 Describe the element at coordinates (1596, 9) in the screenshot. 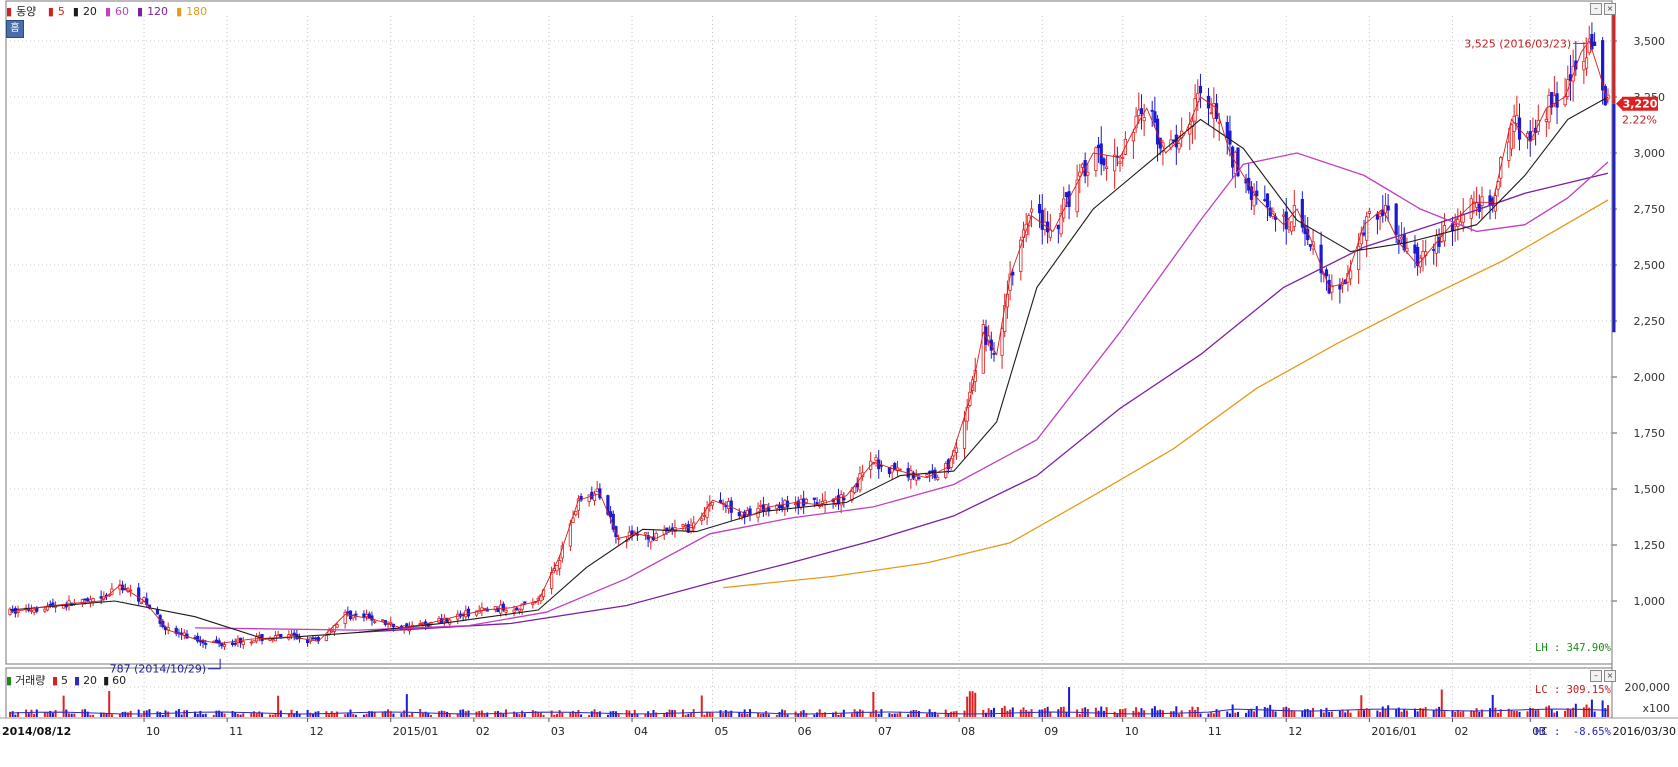

I see `minimize-icon: –` at that location.